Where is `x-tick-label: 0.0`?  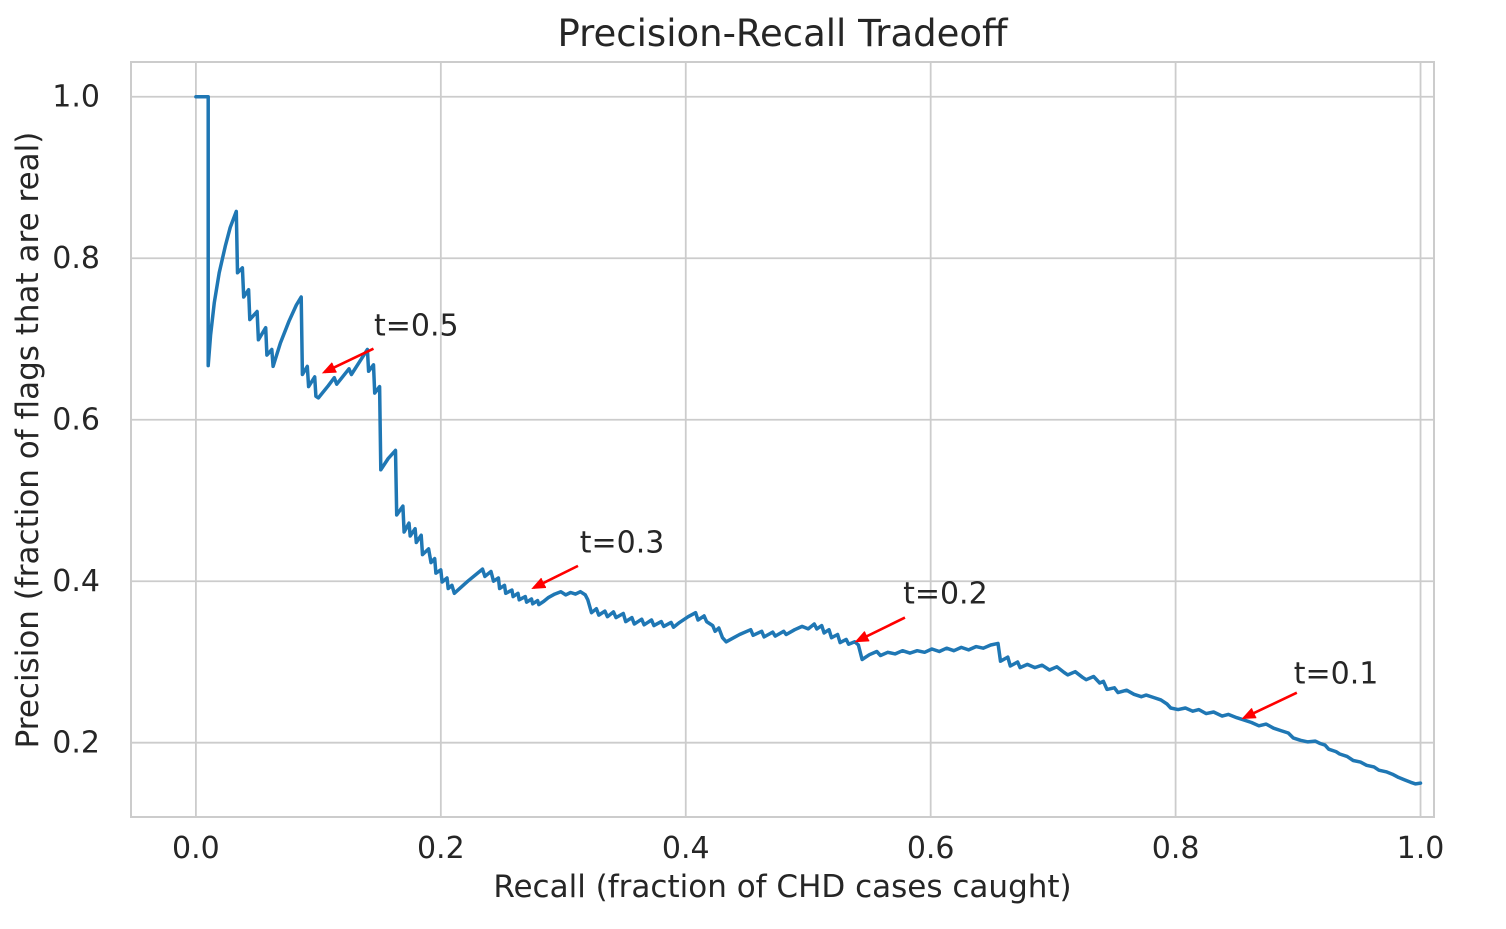 x-tick-label: 0.0 is located at coordinates (196, 848).